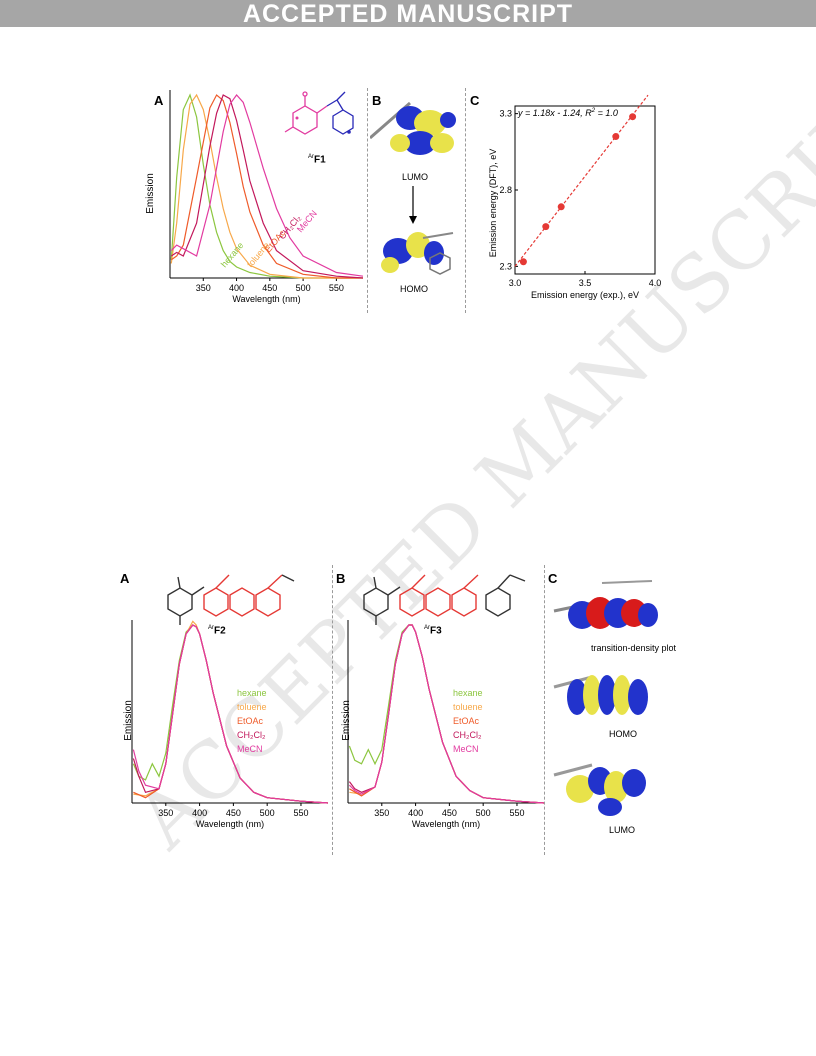 The image size is (816, 1056). I want to click on fig2-compound-a-structure, so click(231, 599).